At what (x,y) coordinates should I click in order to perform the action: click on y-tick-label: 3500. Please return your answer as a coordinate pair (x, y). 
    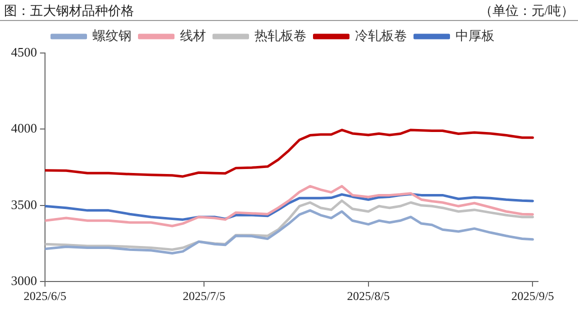
    Looking at the image, I should click on (24, 204).